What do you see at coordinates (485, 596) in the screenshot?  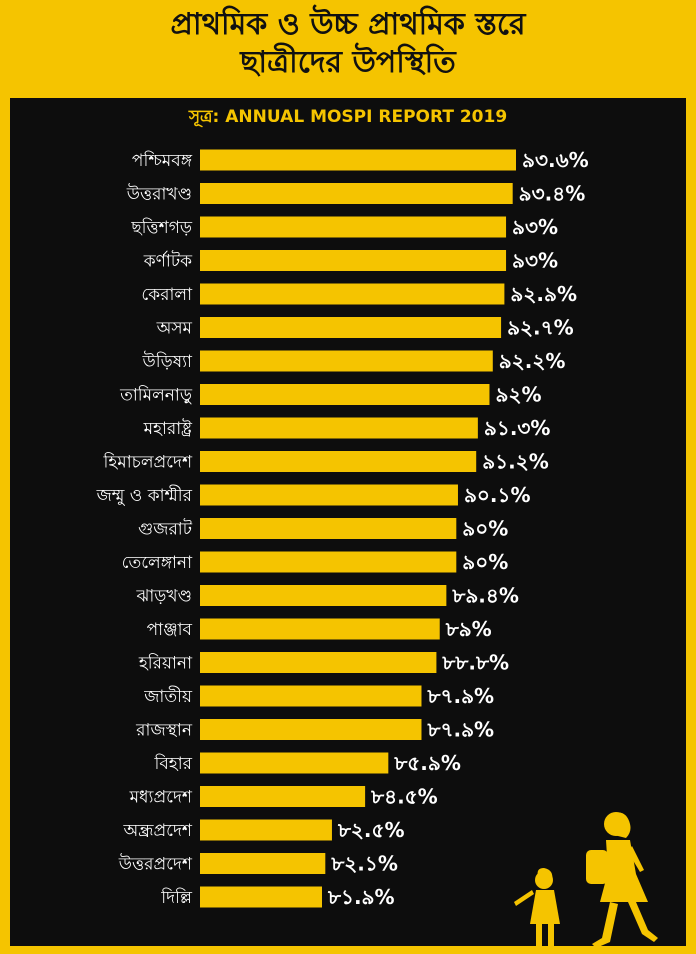 I see `value-label: ৮৯.৪%` at bounding box center [485, 596].